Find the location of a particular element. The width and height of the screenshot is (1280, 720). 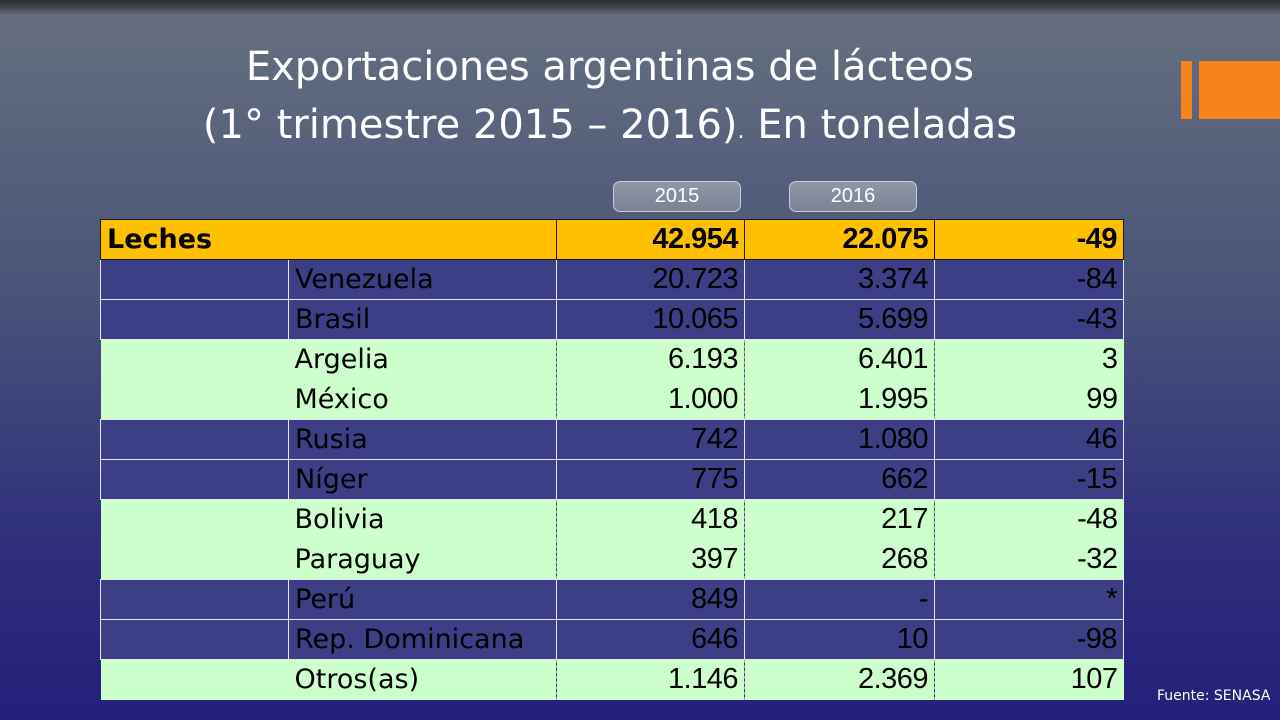

accent-bar-thick is located at coordinates (1239, 90).